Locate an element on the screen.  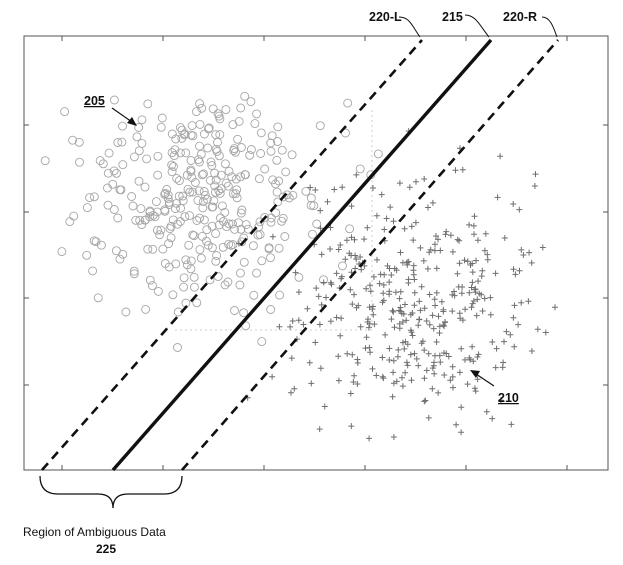
label-220-R: 220-R is located at coordinates (520, 17).